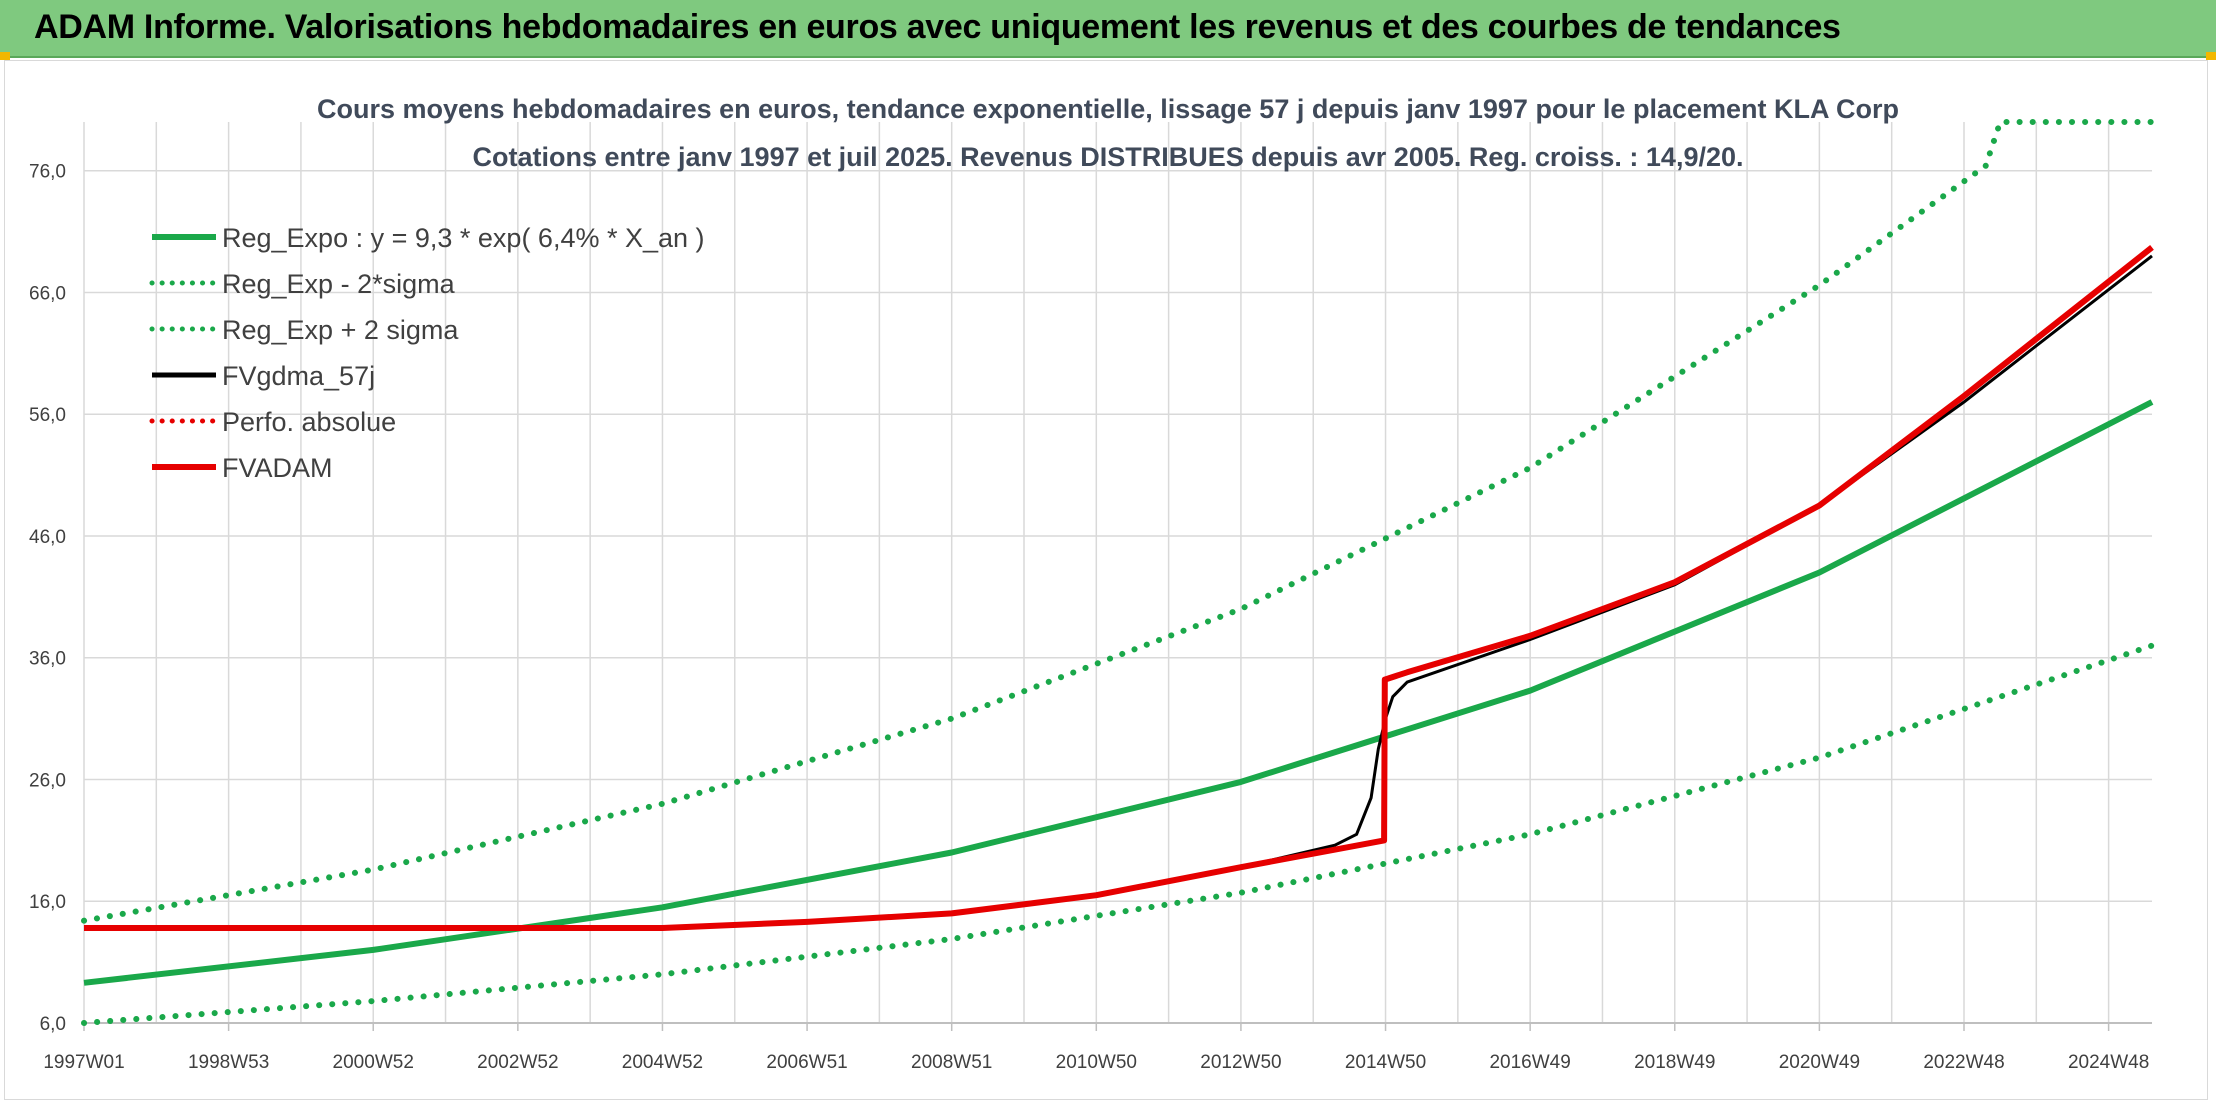 Image resolution: width=2216 pixels, height=1106 pixels. Describe the element at coordinates (2108, 1062) in the screenshot. I see `x-tick-label: 2024W48` at that location.